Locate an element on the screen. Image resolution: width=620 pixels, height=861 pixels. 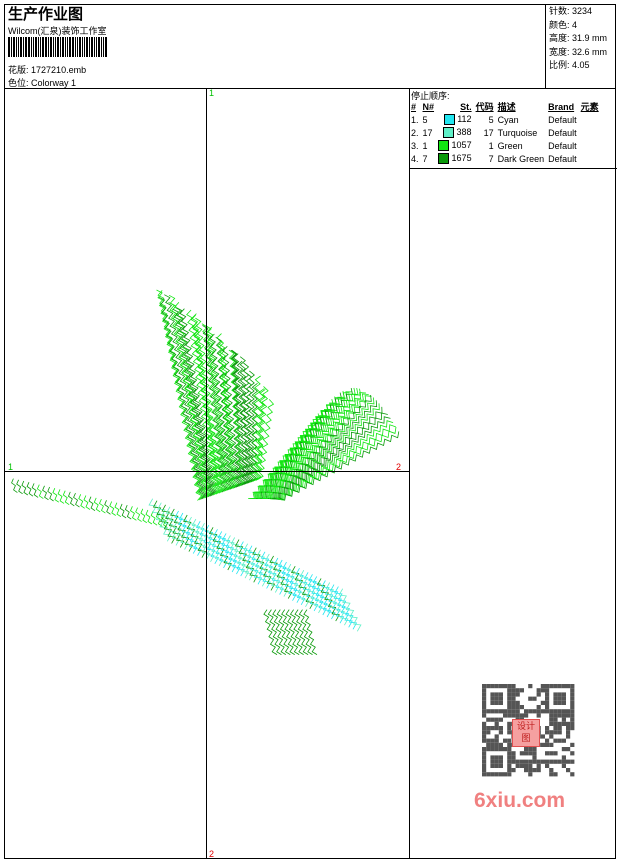
colorway-label: 色位: is located at coordinates (18, 83).